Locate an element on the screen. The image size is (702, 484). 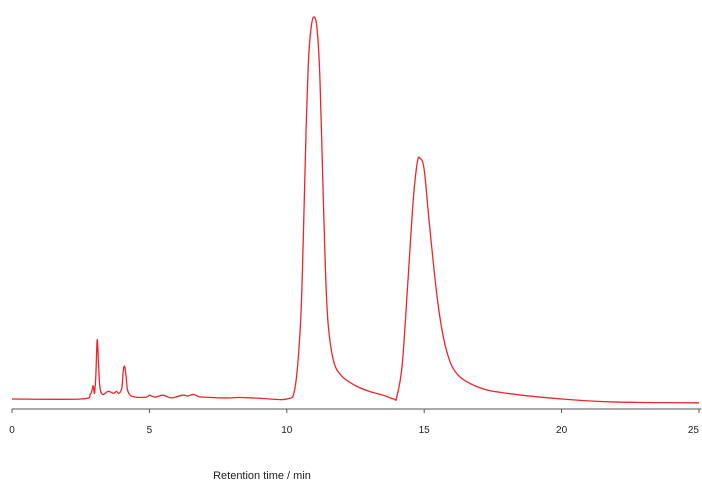
x-axis-label: Retention time / min is located at coordinates (262, 476).